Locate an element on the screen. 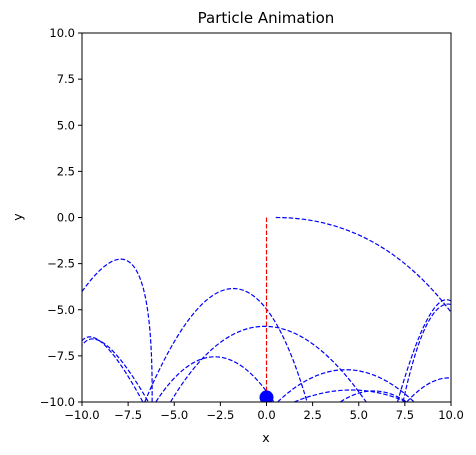 This screenshot has height=455, width=476. y-tick-label: −5.0 is located at coordinates (61, 310).